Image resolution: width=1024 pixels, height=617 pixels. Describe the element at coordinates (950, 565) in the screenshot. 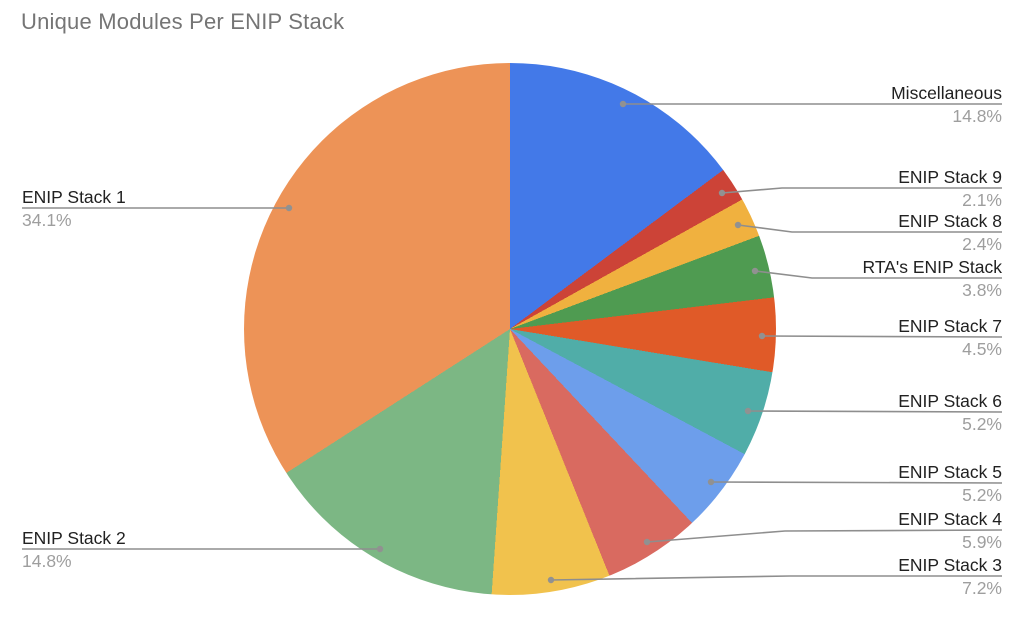

I see `callout-label: ENIP Stack 3` at that location.